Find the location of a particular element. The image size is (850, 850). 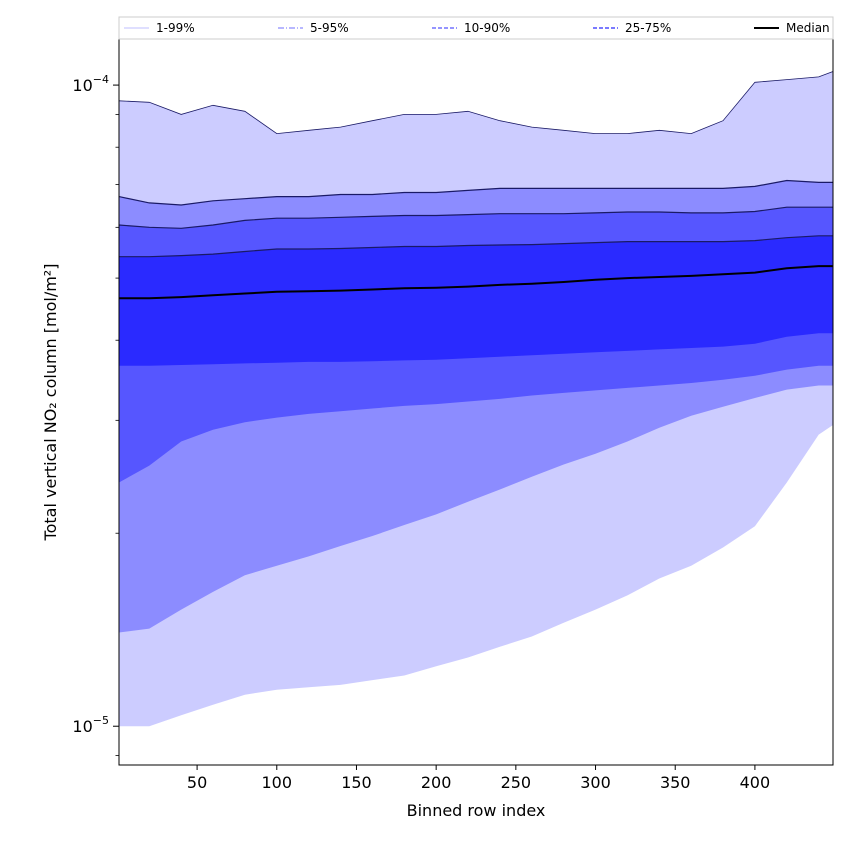

legend-label: 1-99% is located at coordinates (175, 28).